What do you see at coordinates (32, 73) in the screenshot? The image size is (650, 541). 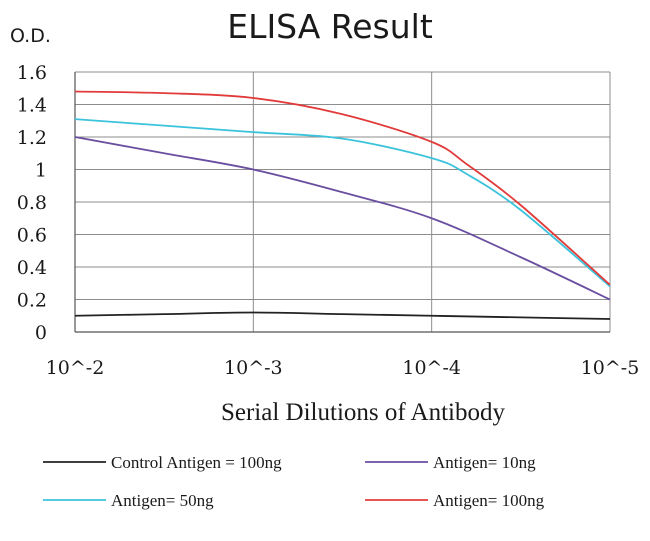 I see `y-tick-label: 1.6` at bounding box center [32, 73].